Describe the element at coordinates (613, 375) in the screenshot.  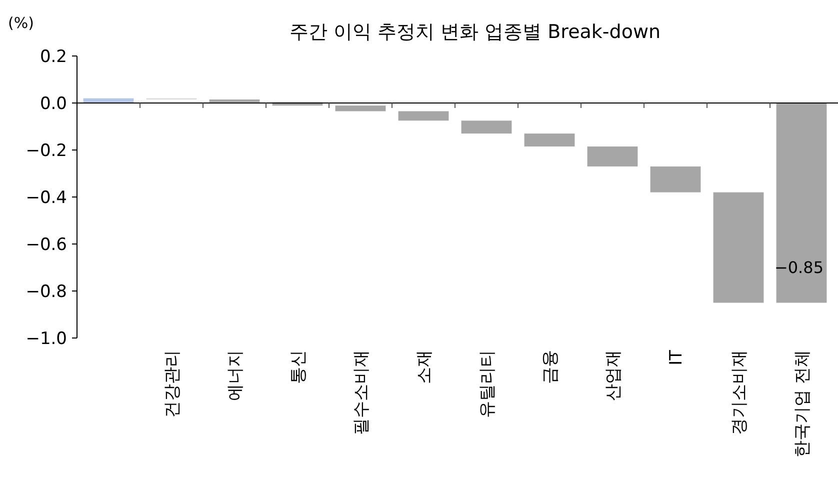
I see `x-tick-label: 산업재` at that location.